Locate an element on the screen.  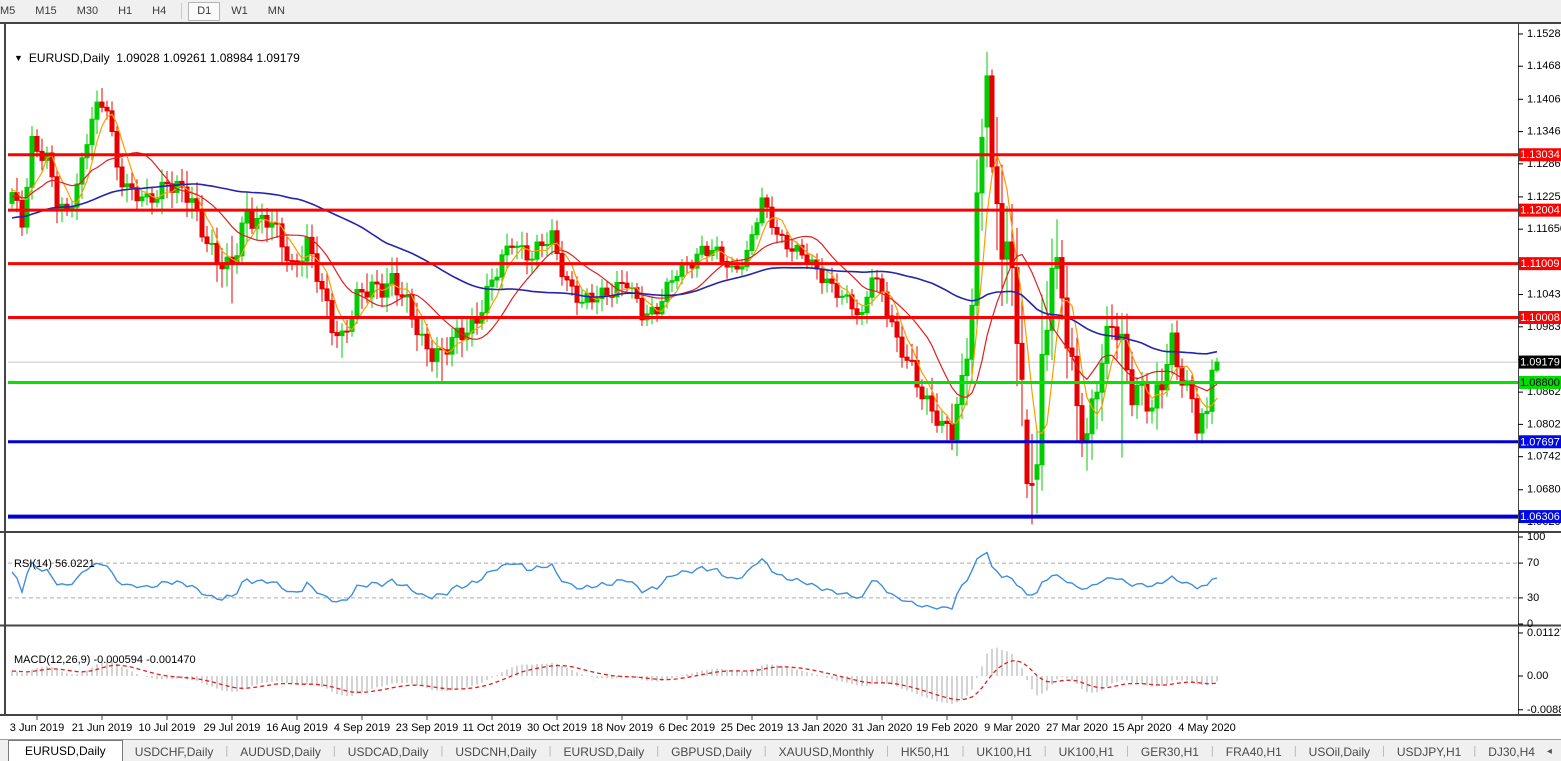
date-tick-label: 10 Jul 2019 is located at coordinates (167, 728).